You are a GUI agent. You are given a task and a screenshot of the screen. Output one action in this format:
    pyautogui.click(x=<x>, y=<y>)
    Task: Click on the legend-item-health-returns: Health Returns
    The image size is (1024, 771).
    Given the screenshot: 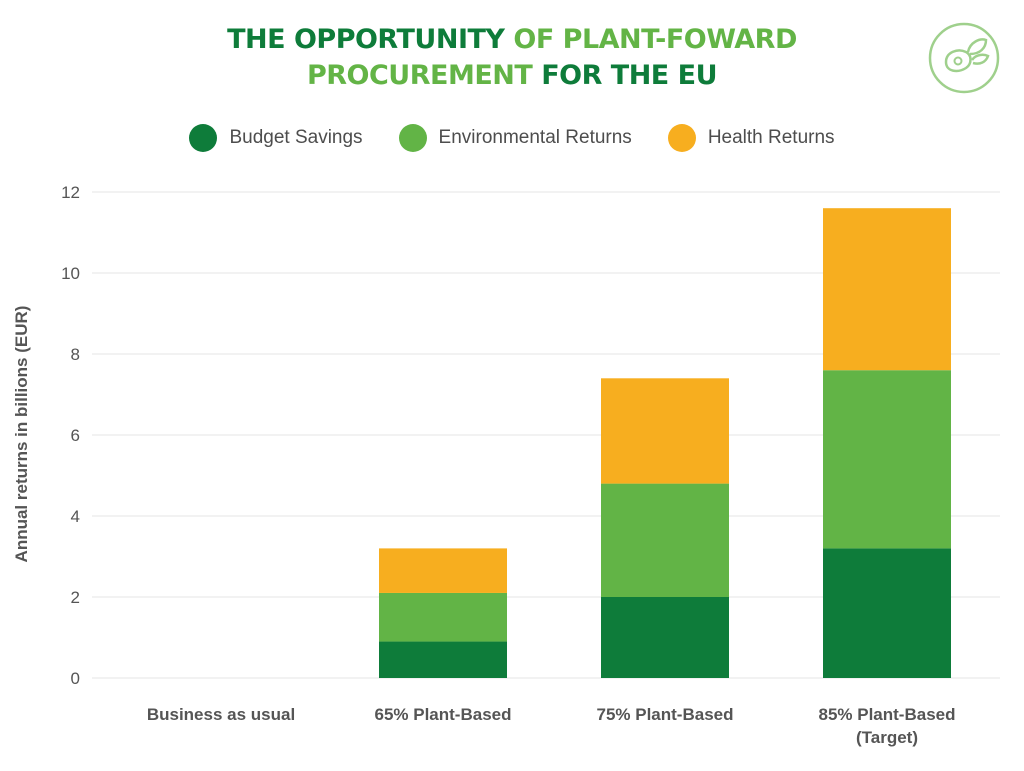 What is the action you would take?
    pyautogui.click(x=751, y=138)
    